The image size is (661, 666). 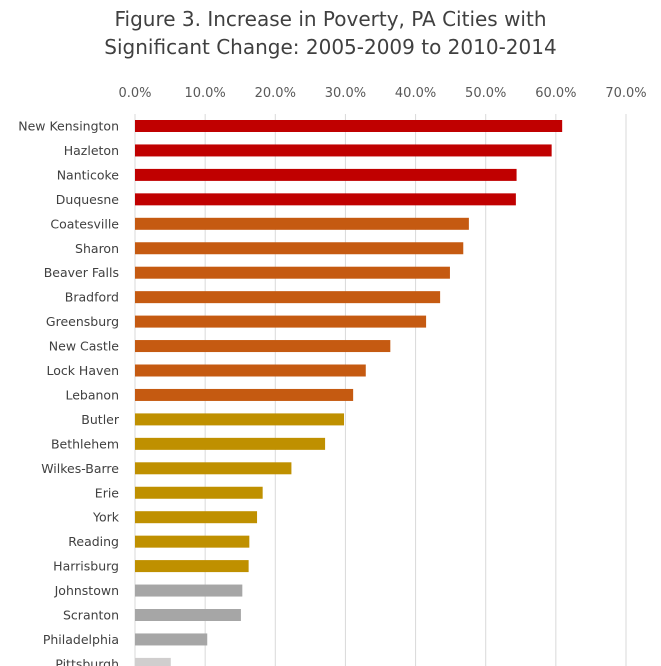 What do you see at coordinates (107, 492) in the screenshot?
I see `category-label: Erie` at bounding box center [107, 492].